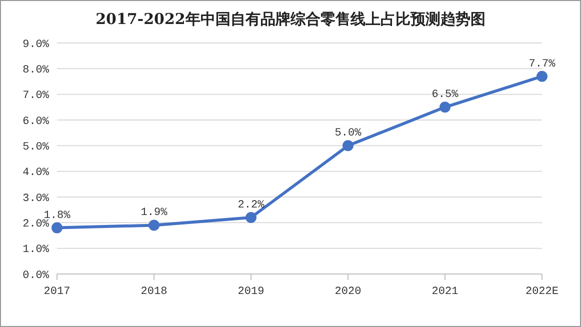  I want to click on y-tick-label: 3.0%, so click(36, 198).